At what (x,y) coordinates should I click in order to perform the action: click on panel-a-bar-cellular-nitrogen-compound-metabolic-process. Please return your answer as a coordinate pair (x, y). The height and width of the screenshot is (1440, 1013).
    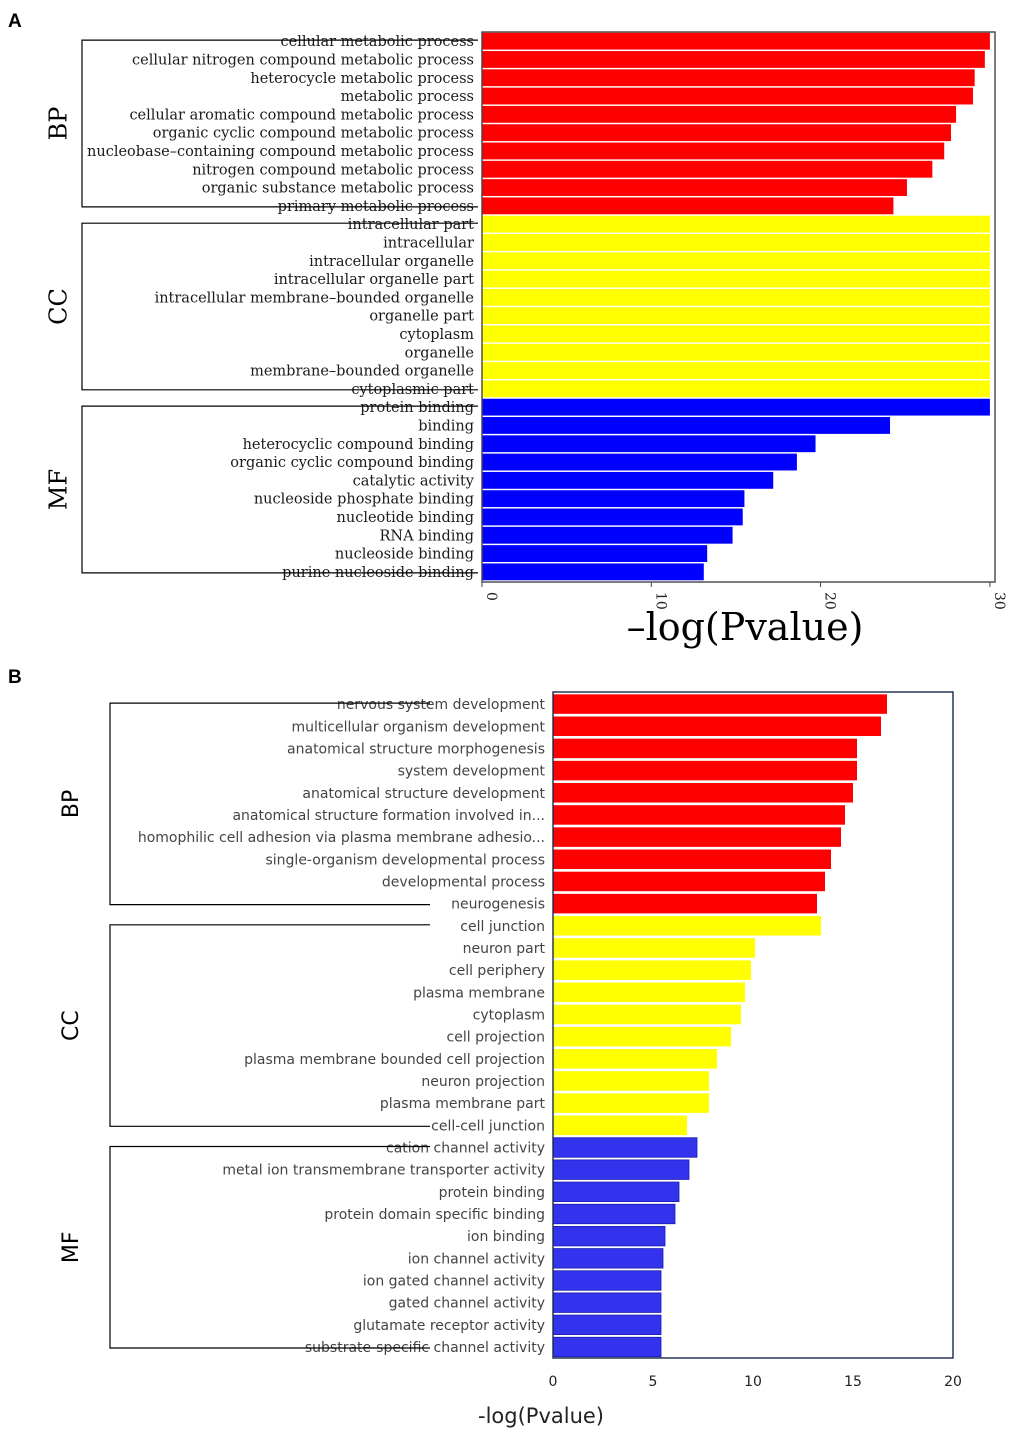
    Looking at the image, I should click on (733, 59).